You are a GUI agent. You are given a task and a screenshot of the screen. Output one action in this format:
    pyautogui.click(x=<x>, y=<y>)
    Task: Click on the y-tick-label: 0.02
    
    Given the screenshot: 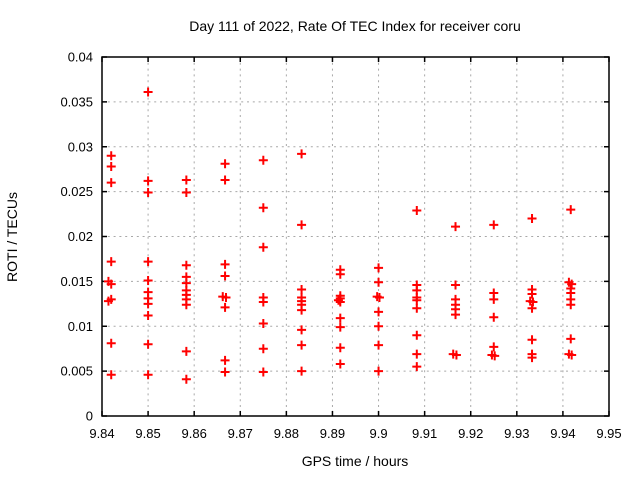 What is the action you would take?
    pyautogui.click(x=80, y=236)
    